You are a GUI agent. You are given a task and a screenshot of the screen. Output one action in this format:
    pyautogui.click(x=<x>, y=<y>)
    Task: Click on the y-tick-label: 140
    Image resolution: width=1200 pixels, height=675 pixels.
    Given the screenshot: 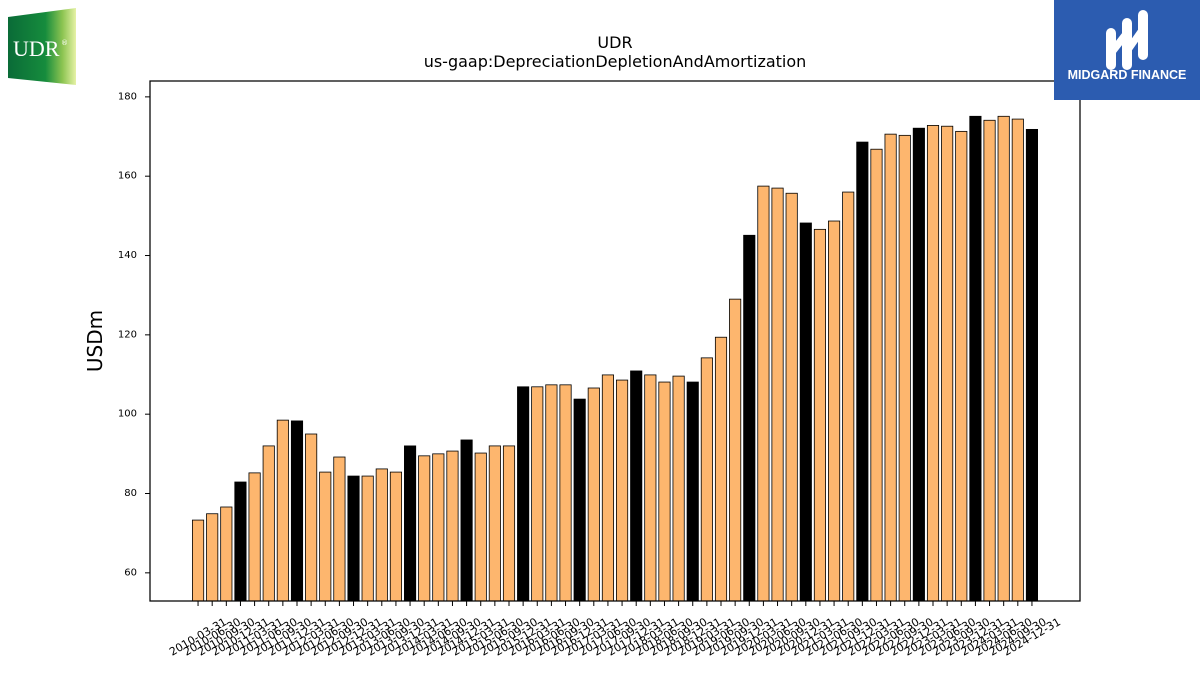 What is the action you would take?
    pyautogui.click(x=127, y=255)
    